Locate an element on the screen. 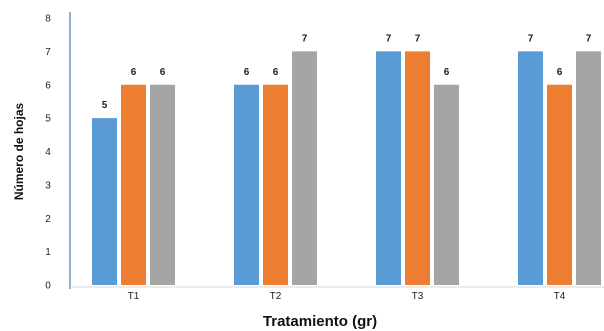 The image size is (604, 331). x-tick-label: T1 is located at coordinates (134, 296).